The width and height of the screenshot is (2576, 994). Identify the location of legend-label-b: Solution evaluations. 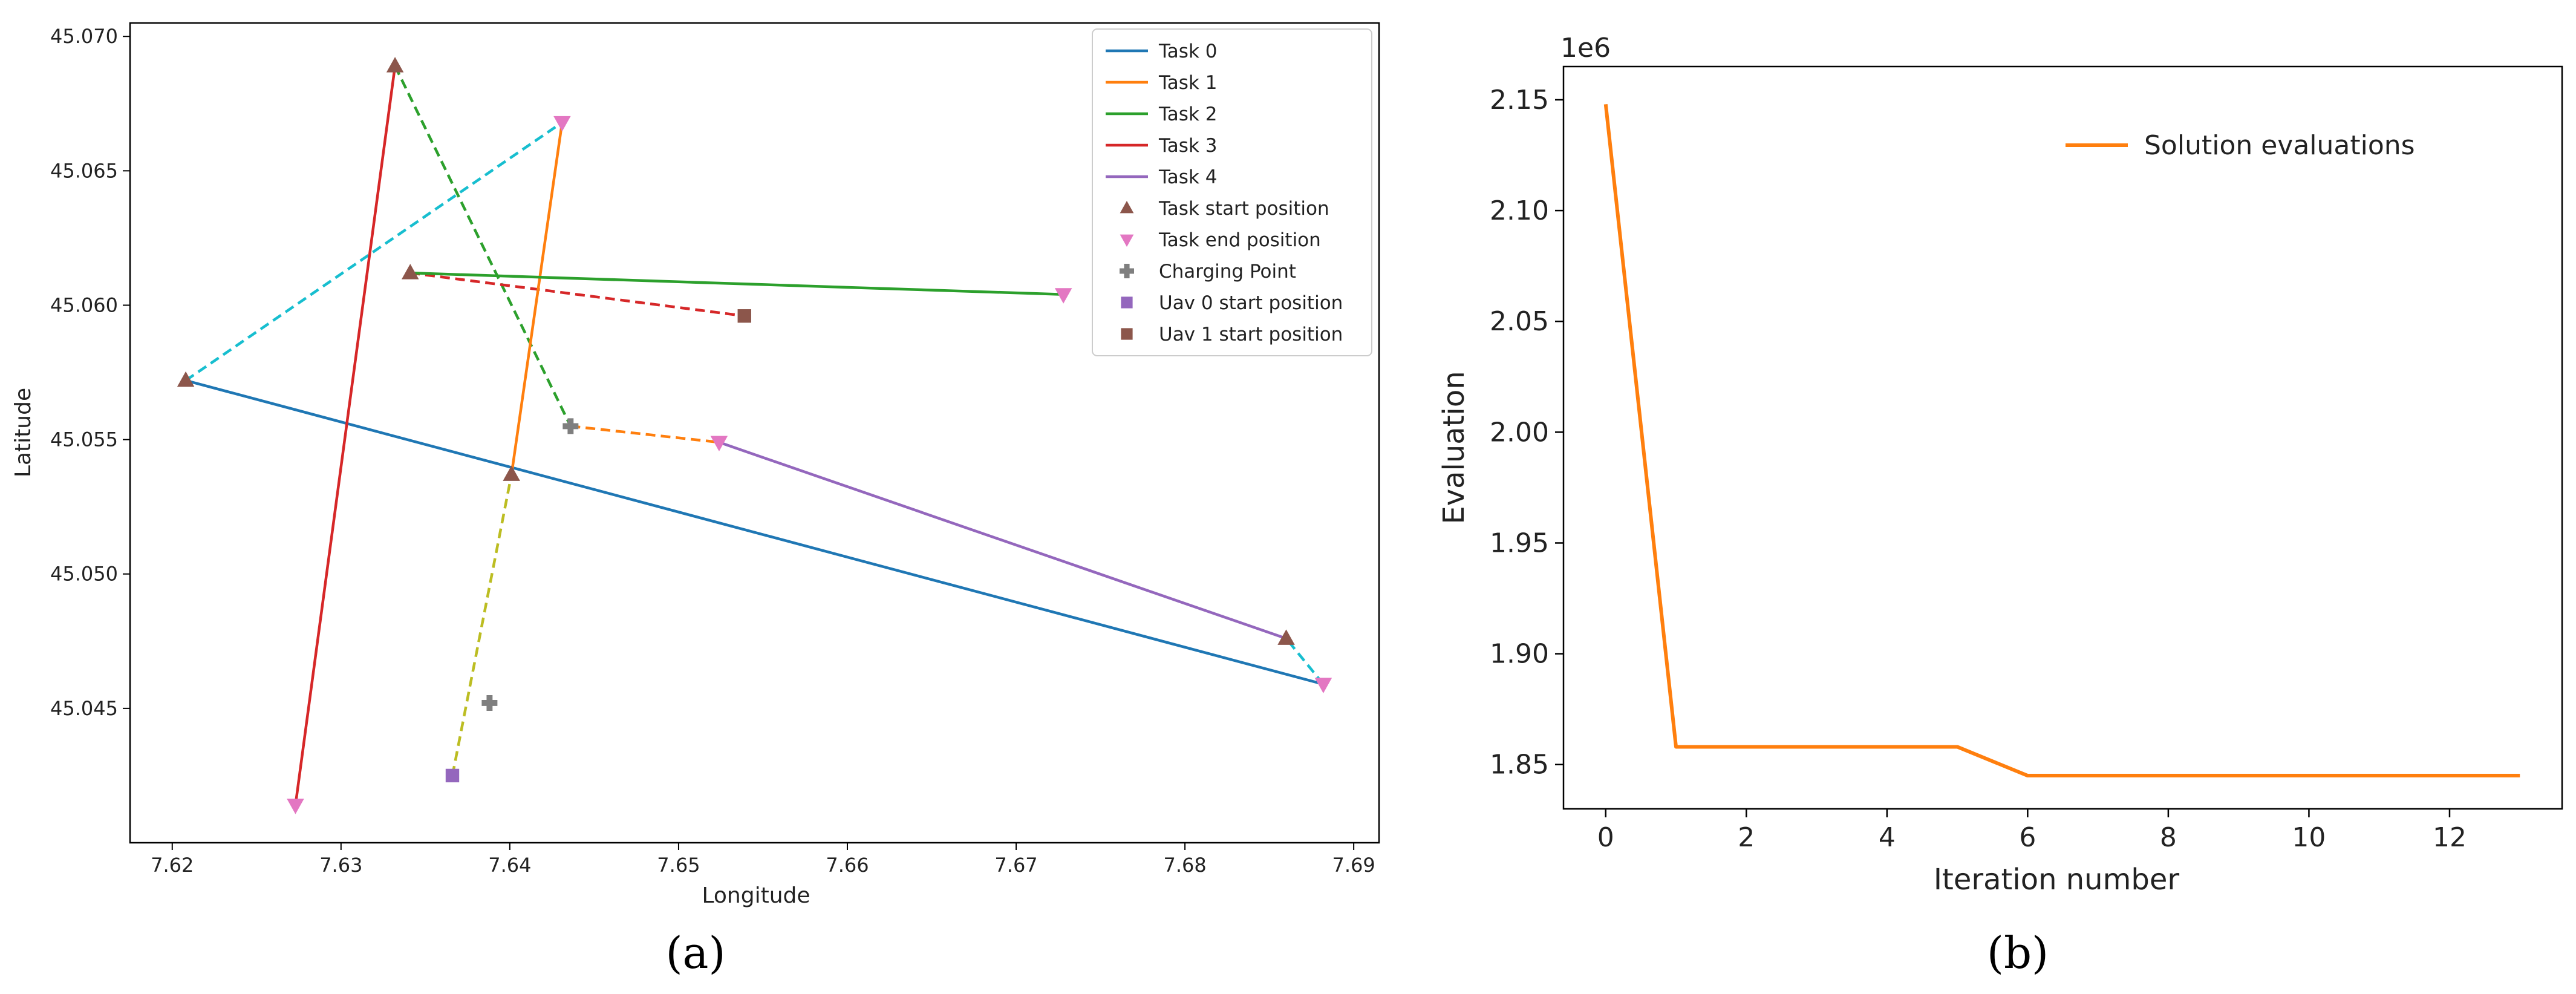
(2279, 145).